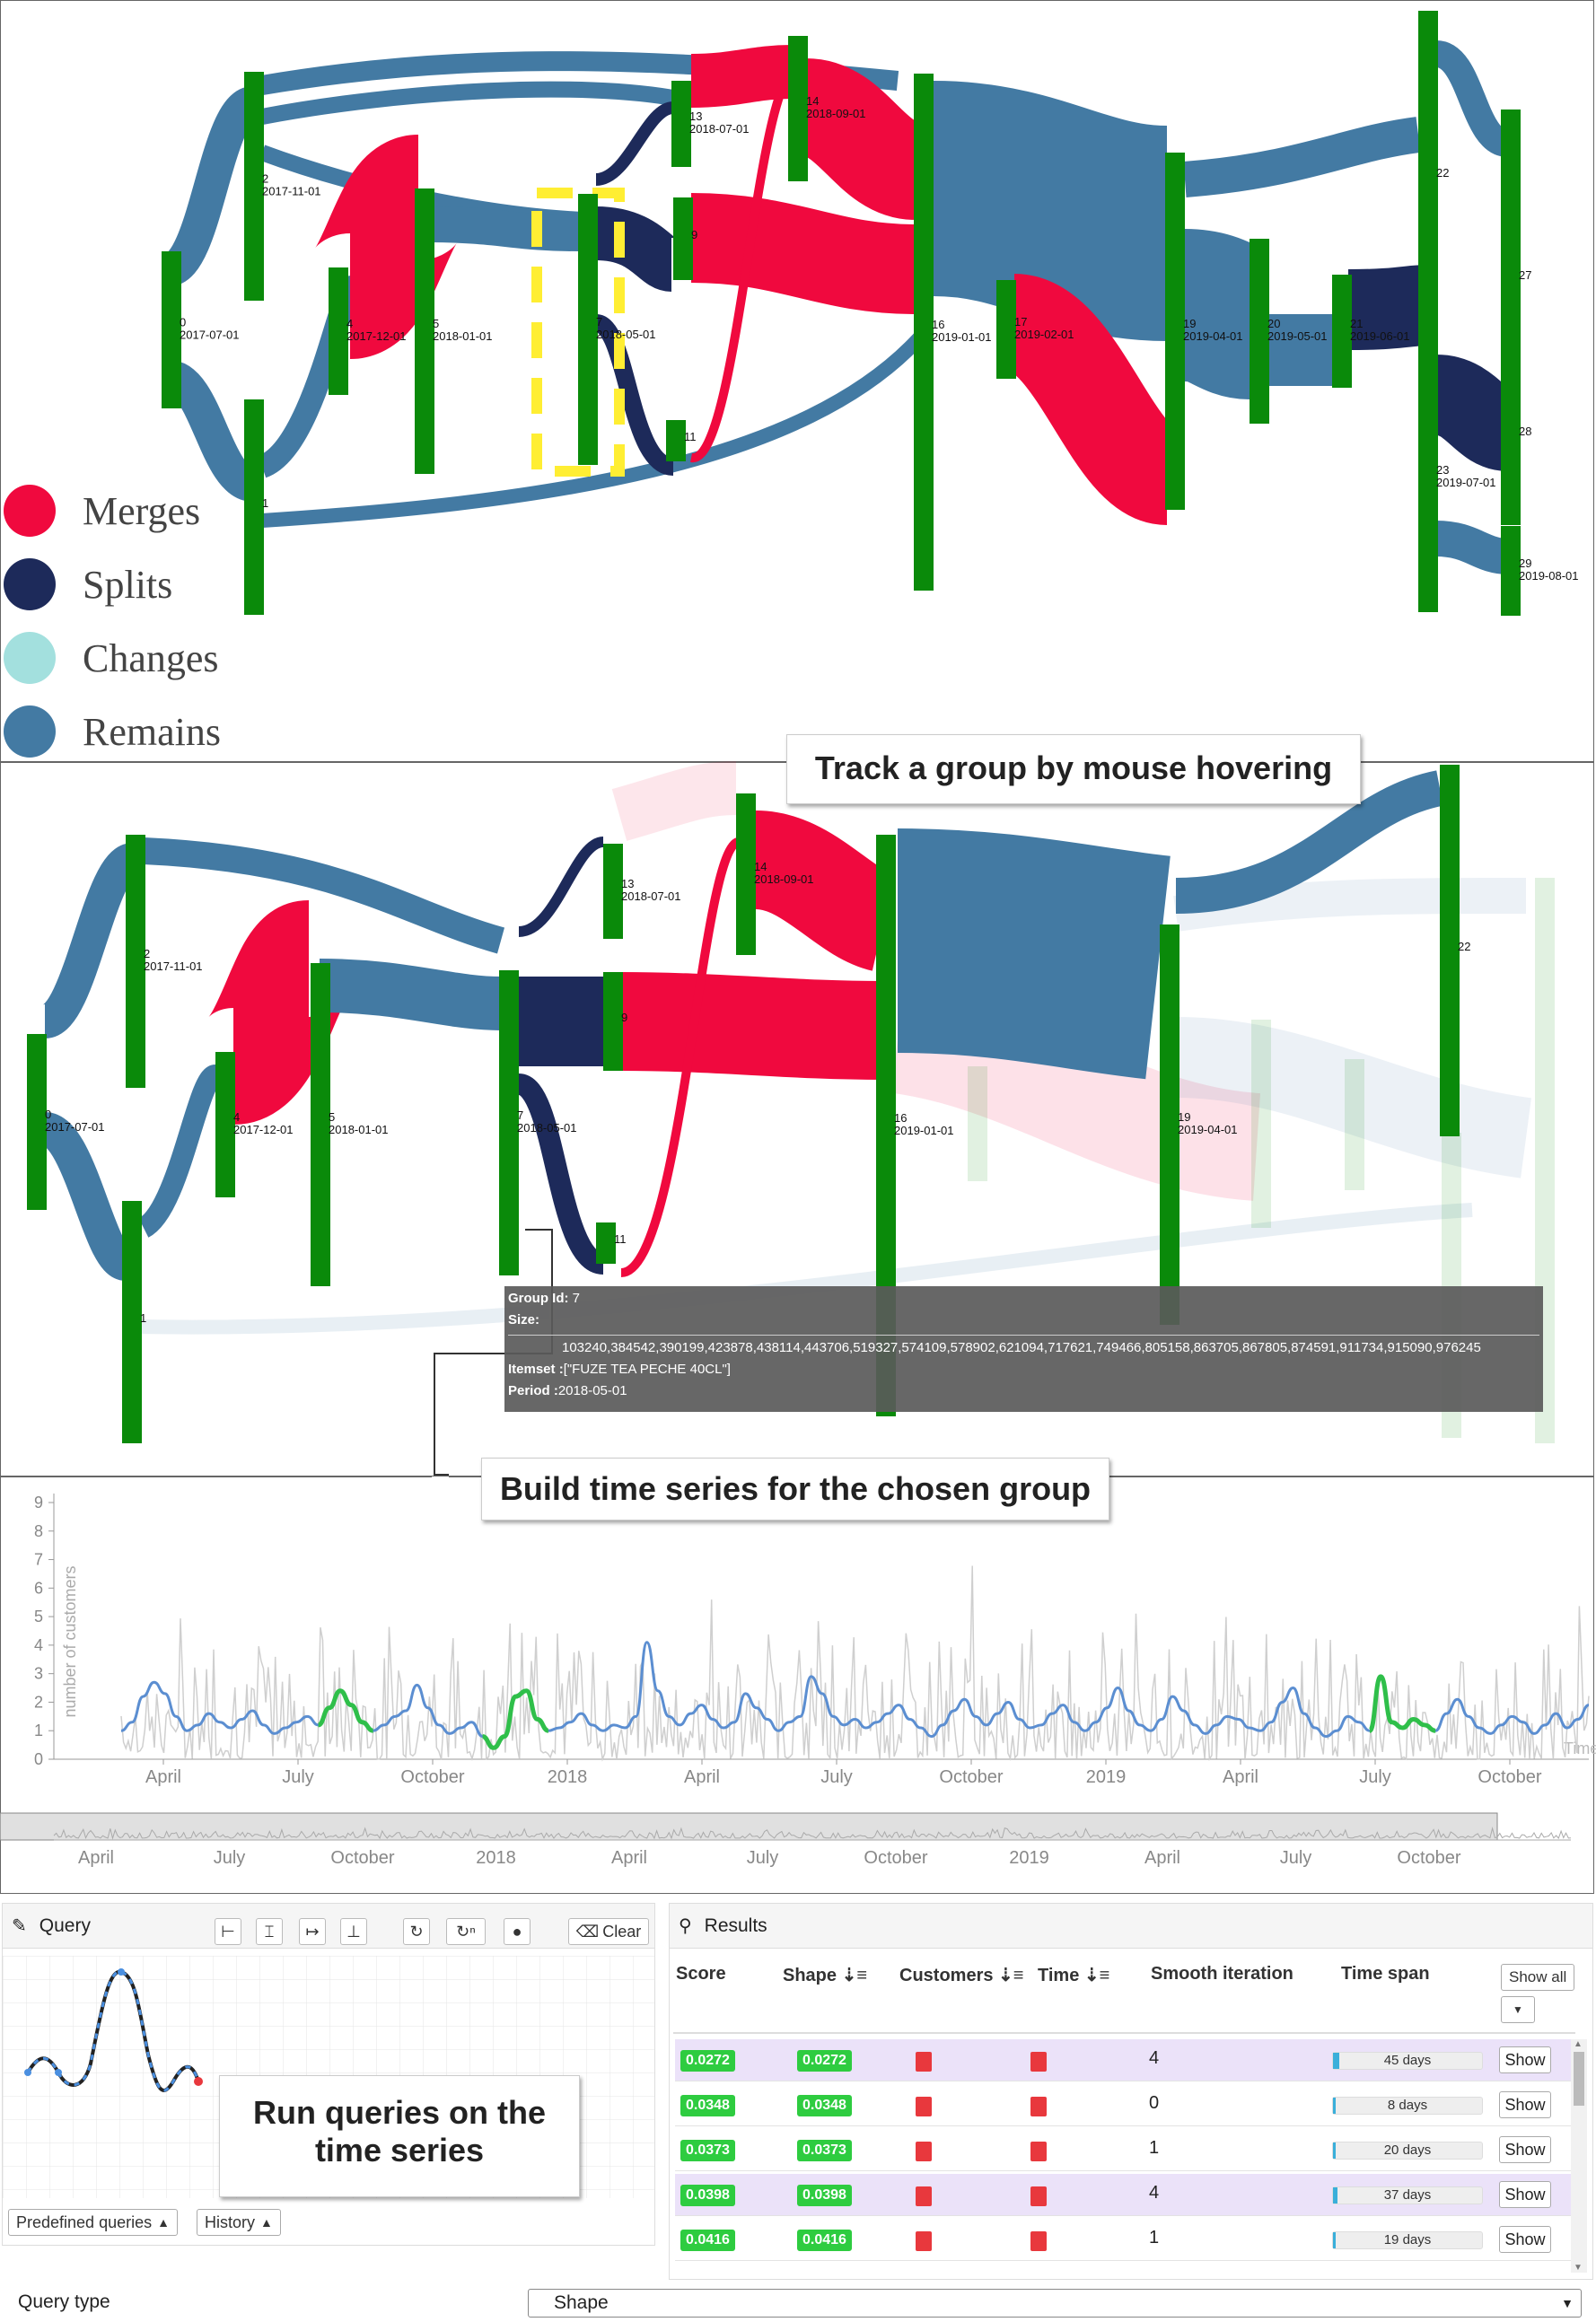 This screenshot has width=1596, height=2322. I want to click on node-id-label: 22, so click(1442, 173).